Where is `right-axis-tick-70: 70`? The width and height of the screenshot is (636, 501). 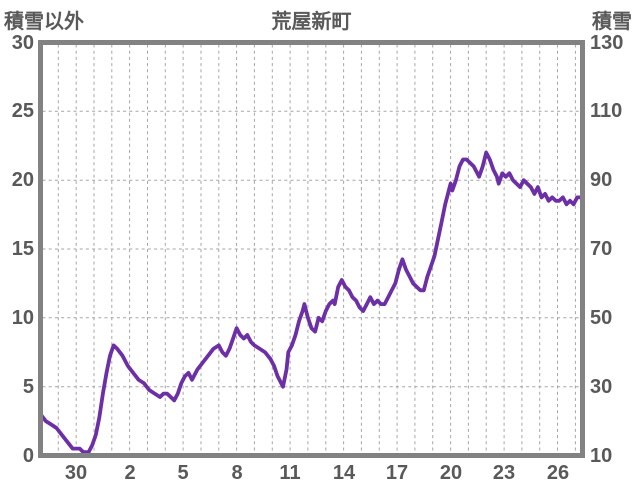 right-axis-tick-70: 70 is located at coordinates (601, 249).